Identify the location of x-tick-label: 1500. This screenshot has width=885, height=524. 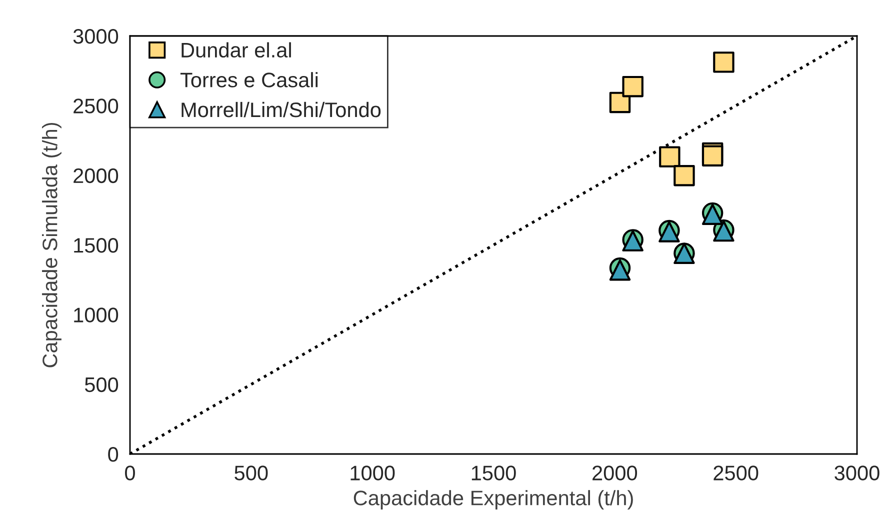
(494, 473).